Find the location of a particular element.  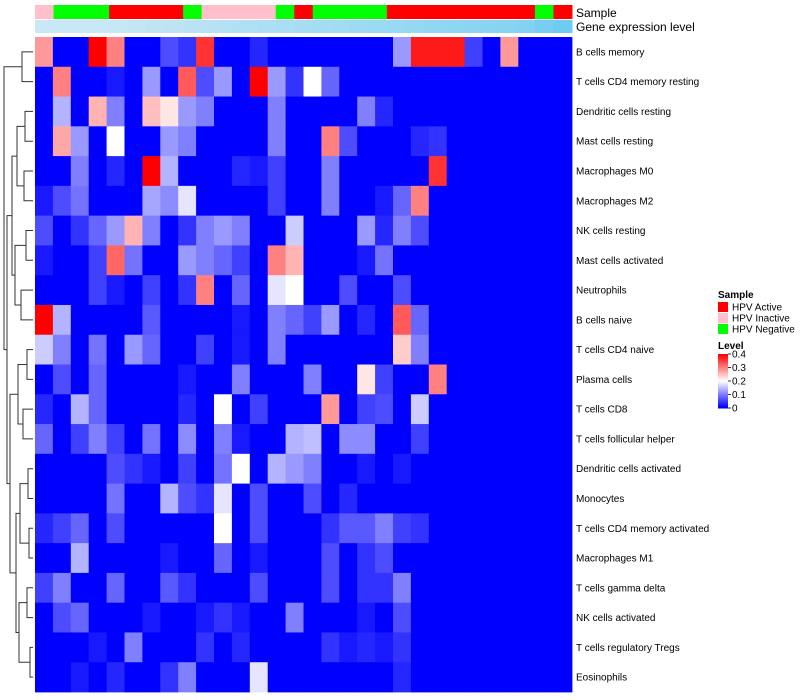

row-label: Dendritic cells resting is located at coordinates (623, 112).